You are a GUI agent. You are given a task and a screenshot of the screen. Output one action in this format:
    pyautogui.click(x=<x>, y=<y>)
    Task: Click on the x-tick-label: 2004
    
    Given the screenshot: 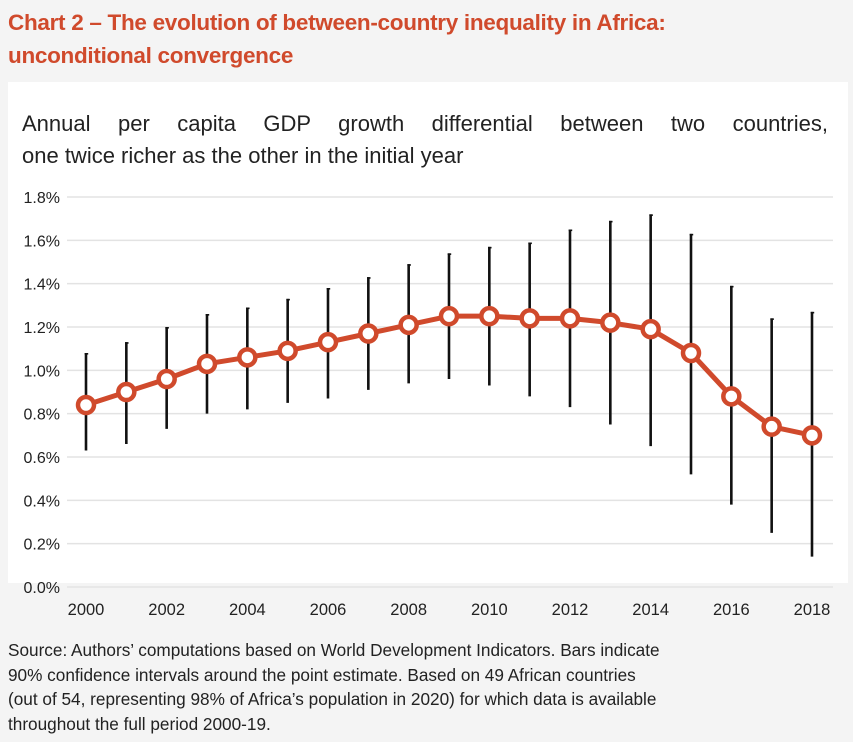 What is the action you would take?
    pyautogui.click(x=247, y=610)
    